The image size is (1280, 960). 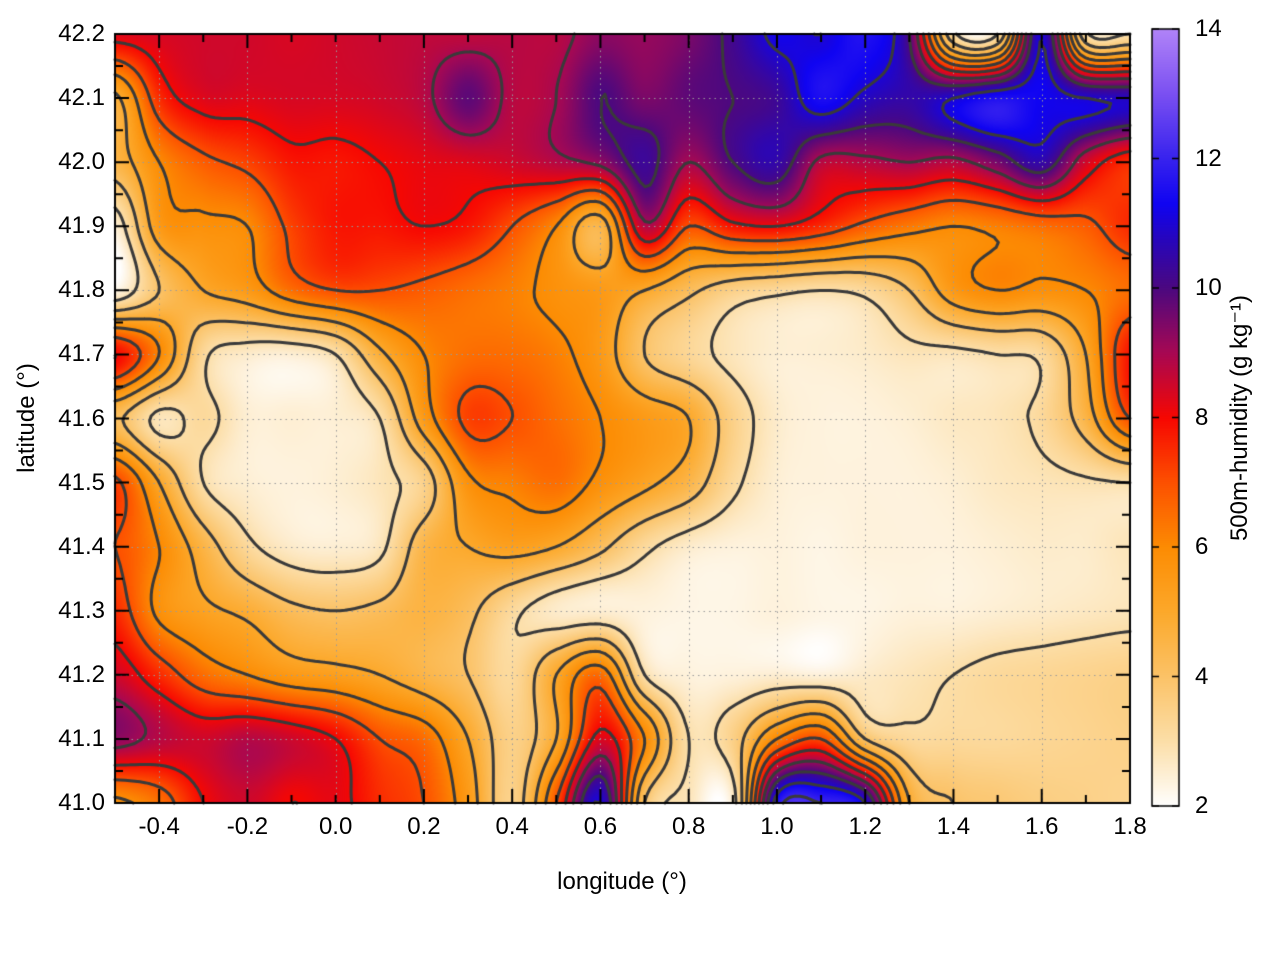 I want to click on x-tick-label: 1.6, so click(x=1042, y=826).